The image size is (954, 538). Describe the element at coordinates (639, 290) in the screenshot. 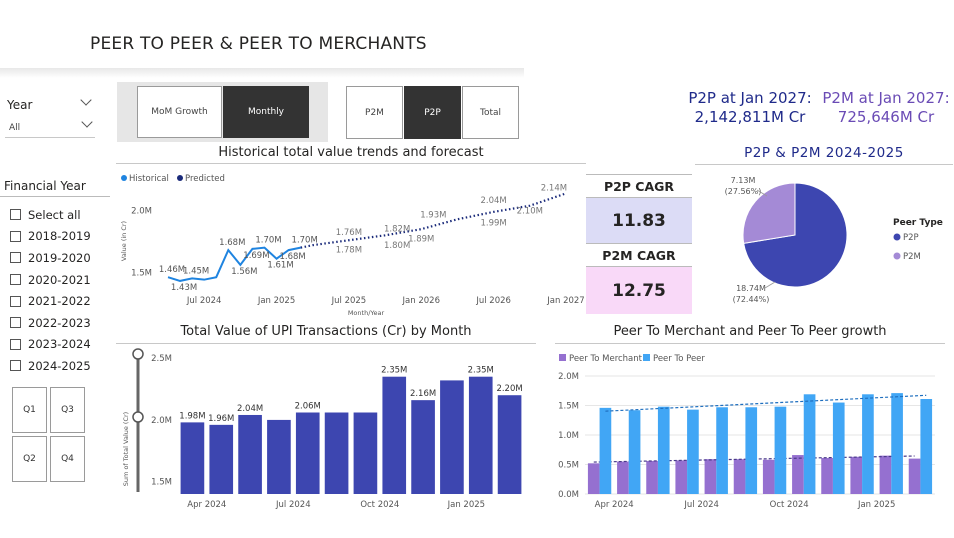

I see `p2m-cagr-value: 12.75` at that location.